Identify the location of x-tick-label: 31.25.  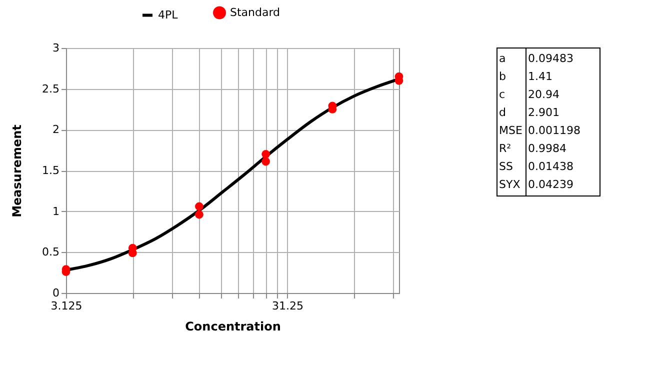
(288, 306).